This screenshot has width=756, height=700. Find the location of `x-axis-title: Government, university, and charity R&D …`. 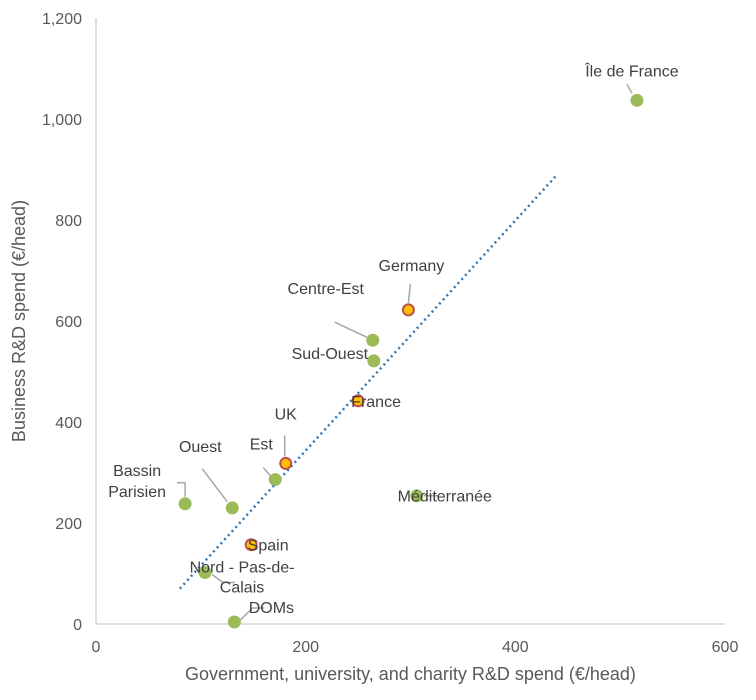

x-axis-title: Government, university, and charity R&D … is located at coordinates (410, 674).